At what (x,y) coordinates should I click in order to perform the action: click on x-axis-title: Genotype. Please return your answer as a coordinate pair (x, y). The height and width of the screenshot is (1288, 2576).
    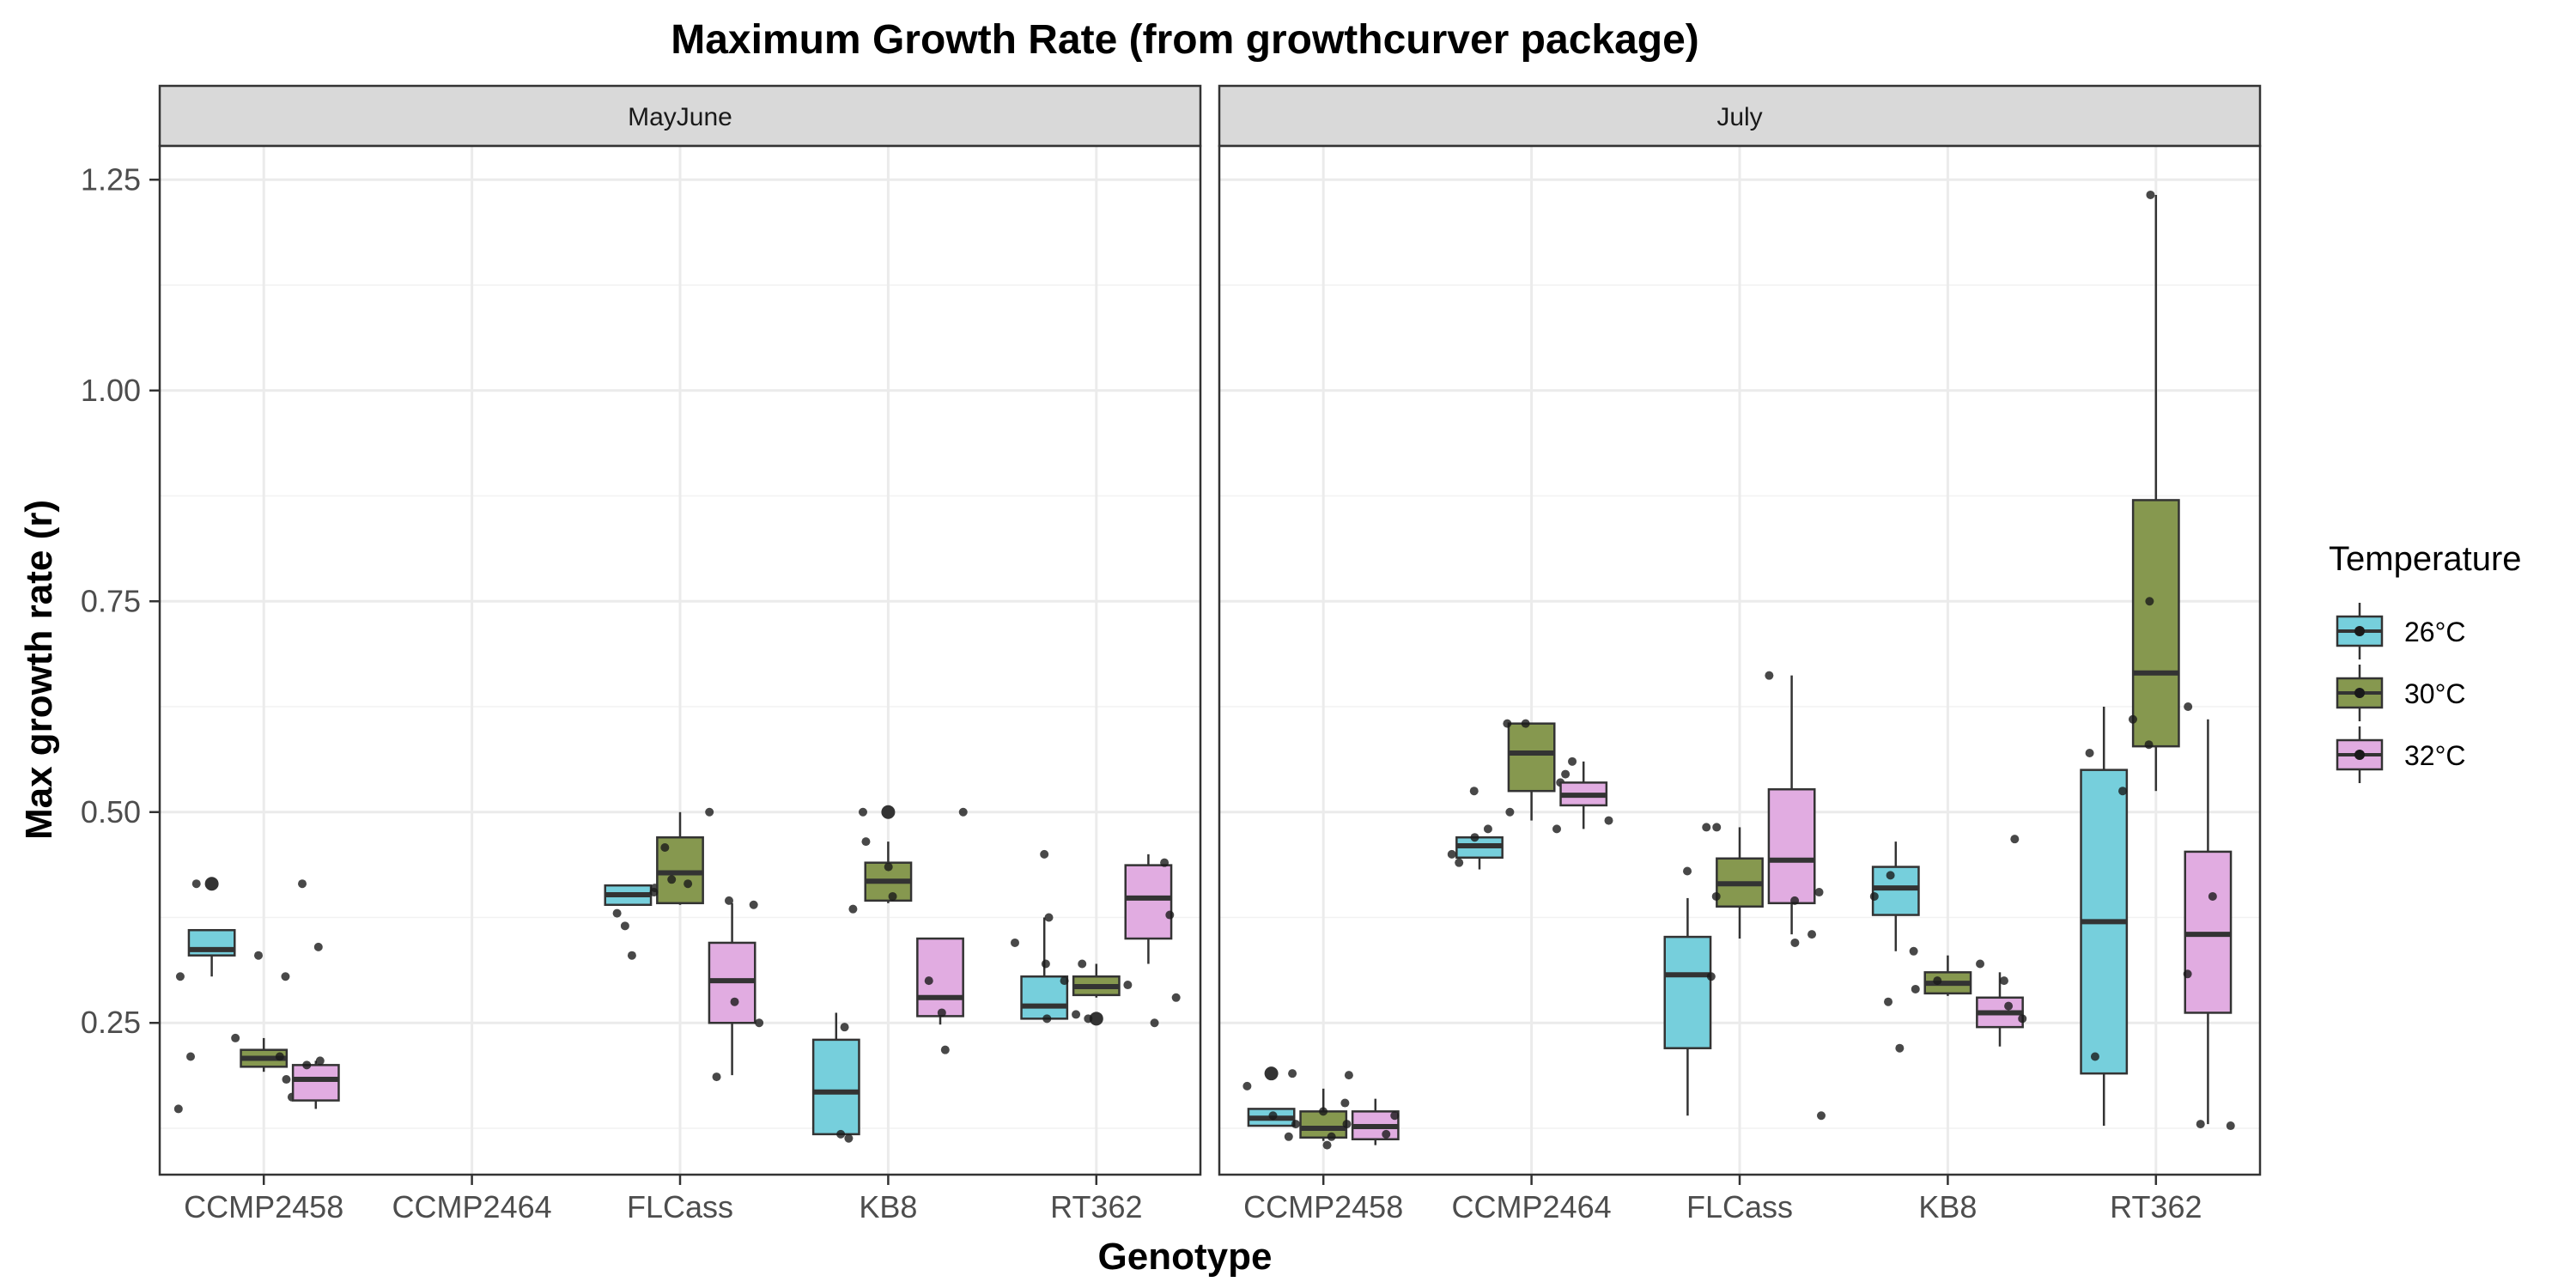
    Looking at the image, I should click on (1185, 1257).